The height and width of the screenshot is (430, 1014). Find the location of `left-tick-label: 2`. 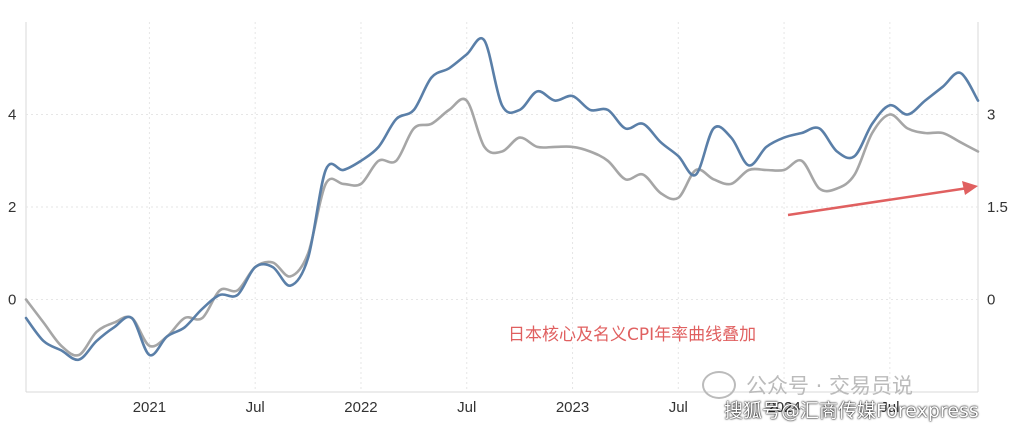

left-tick-label: 2 is located at coordinates (12, 207).